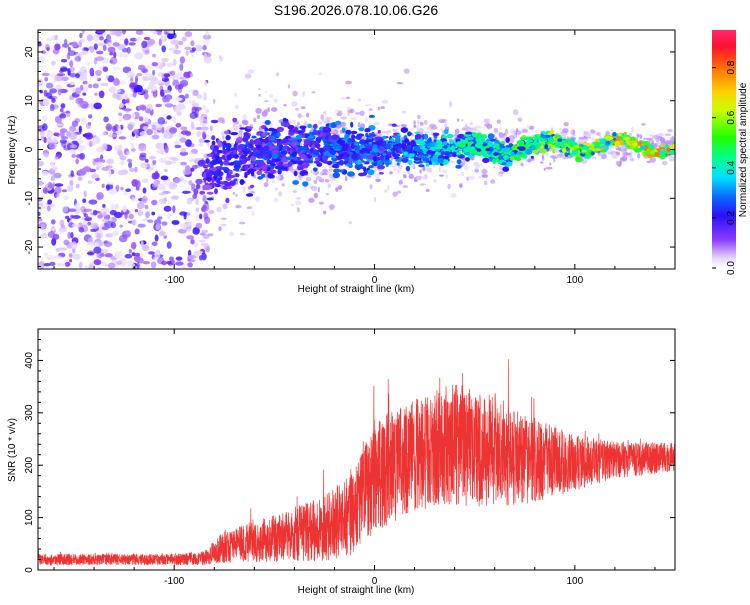  What do you see at coordinates (731, 67) in the screenshot?
I see `colorbar-tick-label: 0.8` at bounding box center [731, 67].